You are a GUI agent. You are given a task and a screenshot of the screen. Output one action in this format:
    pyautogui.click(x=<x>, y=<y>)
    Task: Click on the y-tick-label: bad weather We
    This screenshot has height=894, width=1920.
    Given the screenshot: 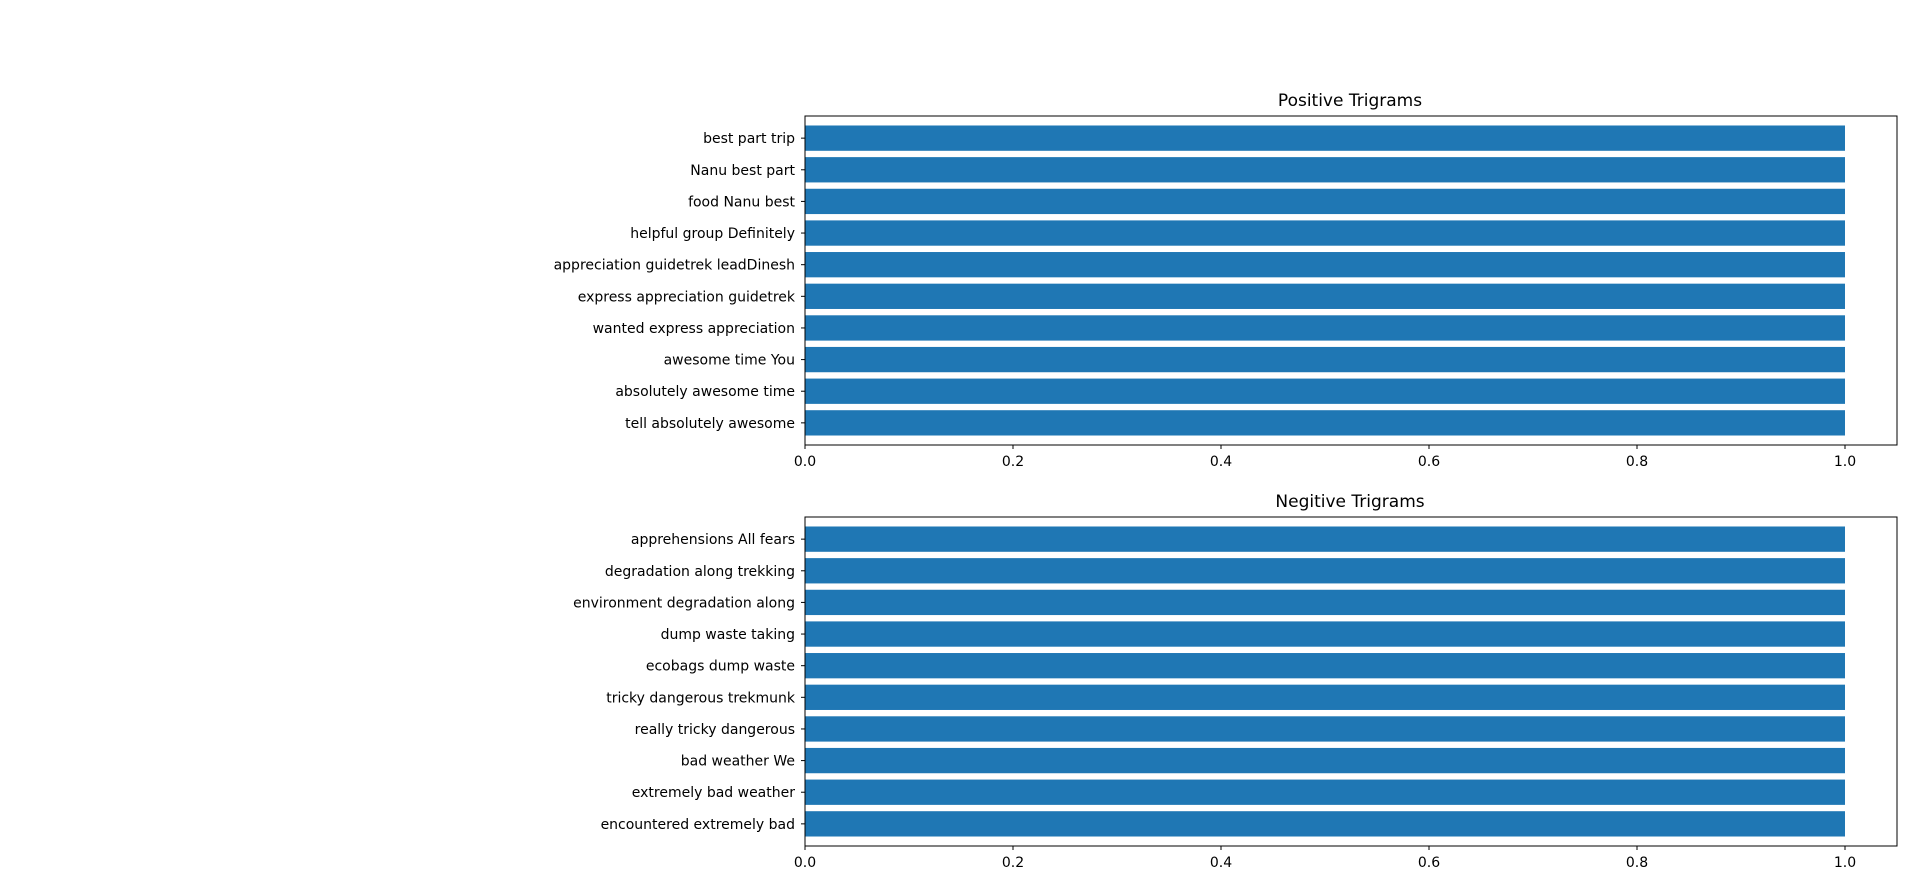 What is the action you would take?
    pyautogui.click(x=738, y=762)
    